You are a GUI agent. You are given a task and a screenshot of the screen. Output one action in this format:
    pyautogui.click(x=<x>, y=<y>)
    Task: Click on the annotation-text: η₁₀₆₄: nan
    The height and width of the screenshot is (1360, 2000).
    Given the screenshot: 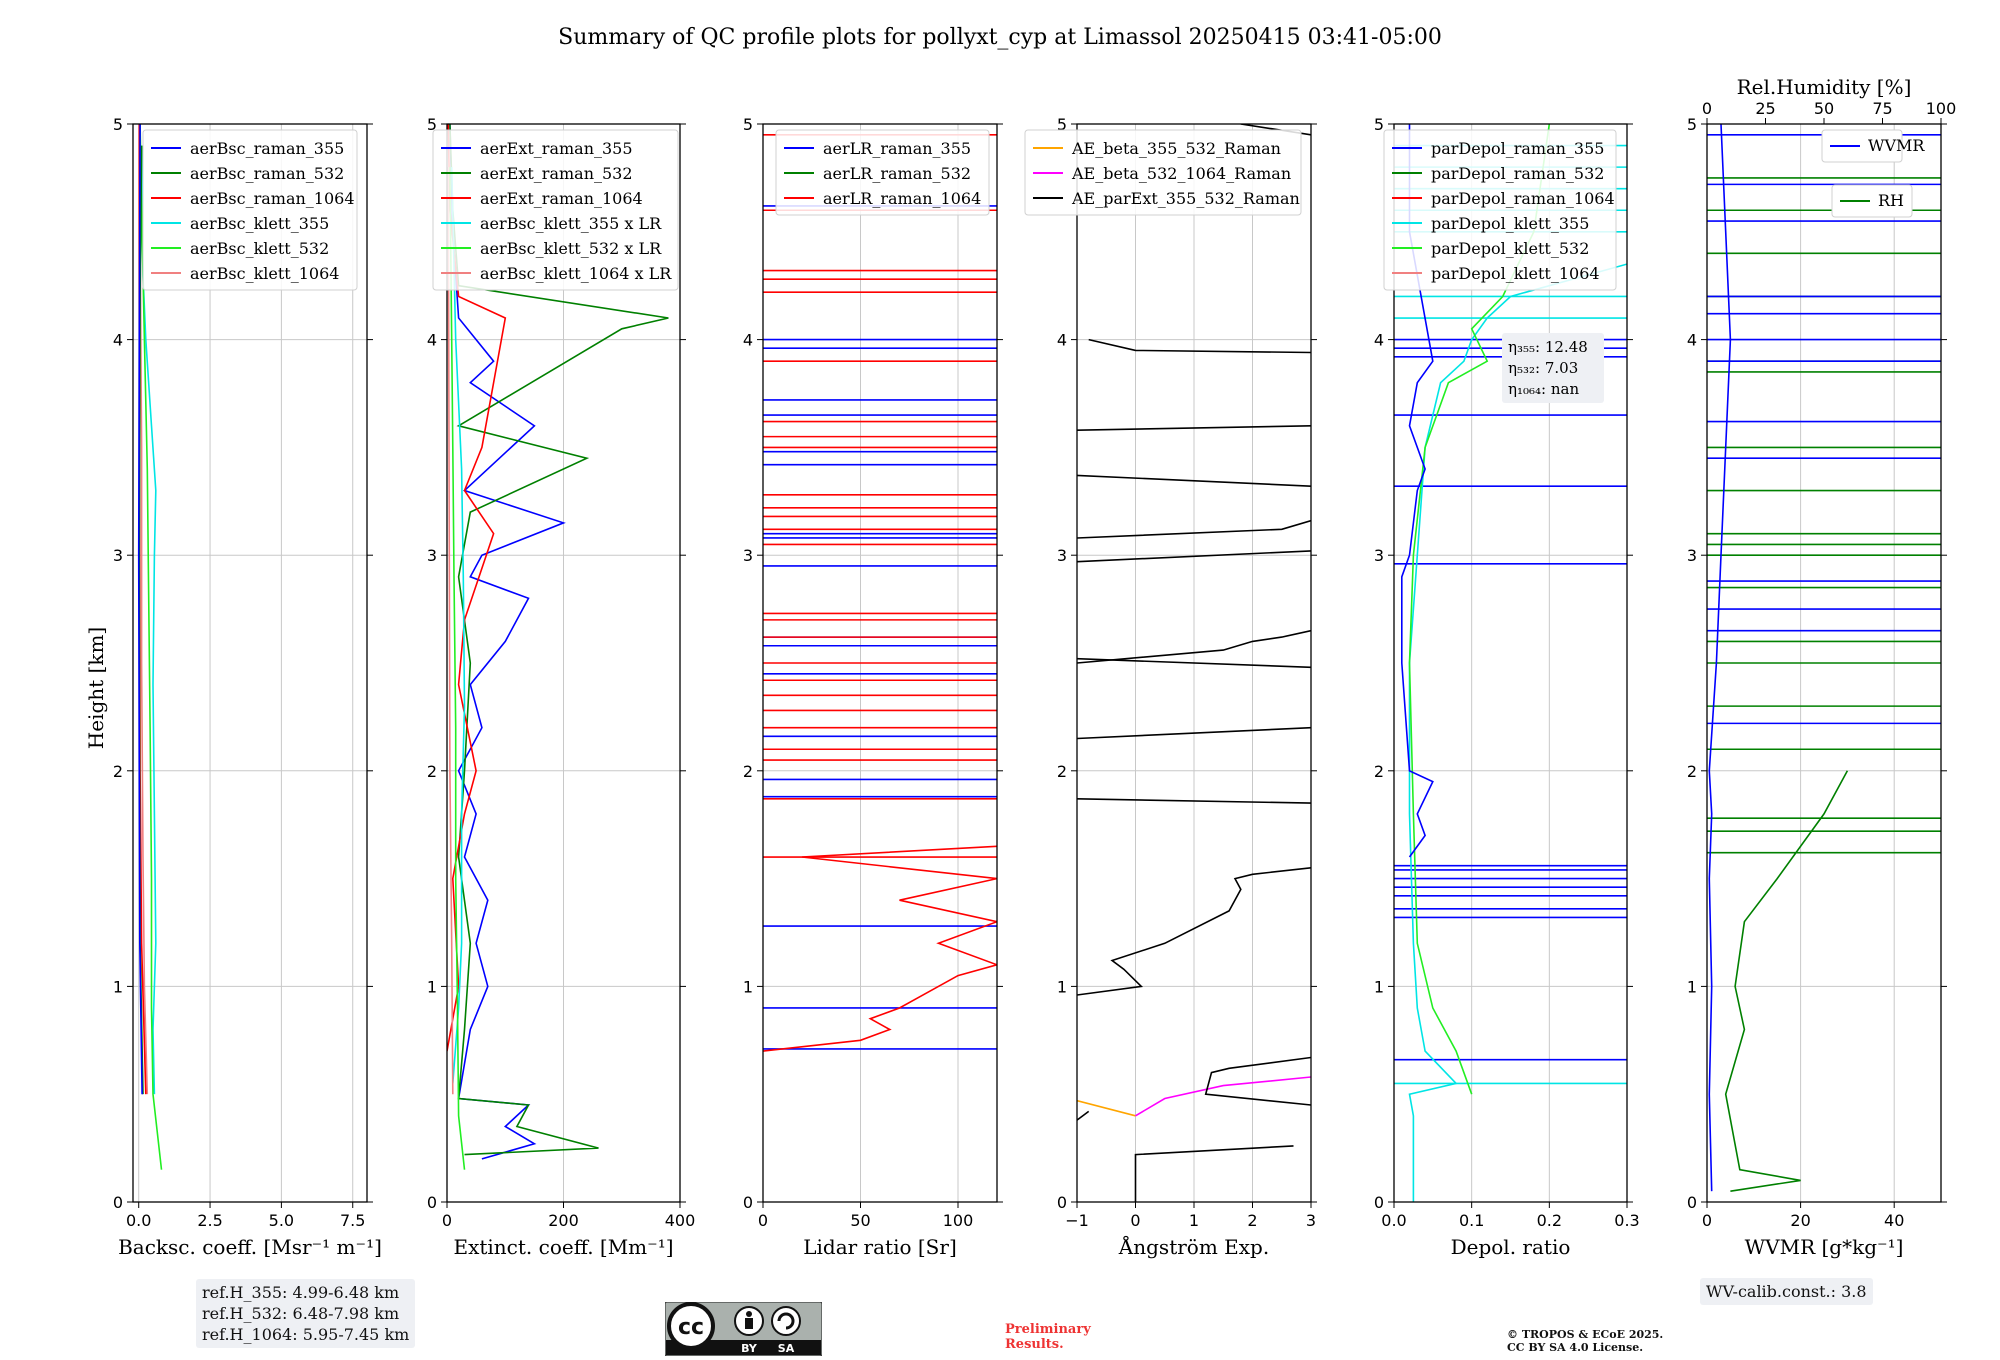 What is the action you would take?
    pyautogui.click(x=1543, y=389)
    